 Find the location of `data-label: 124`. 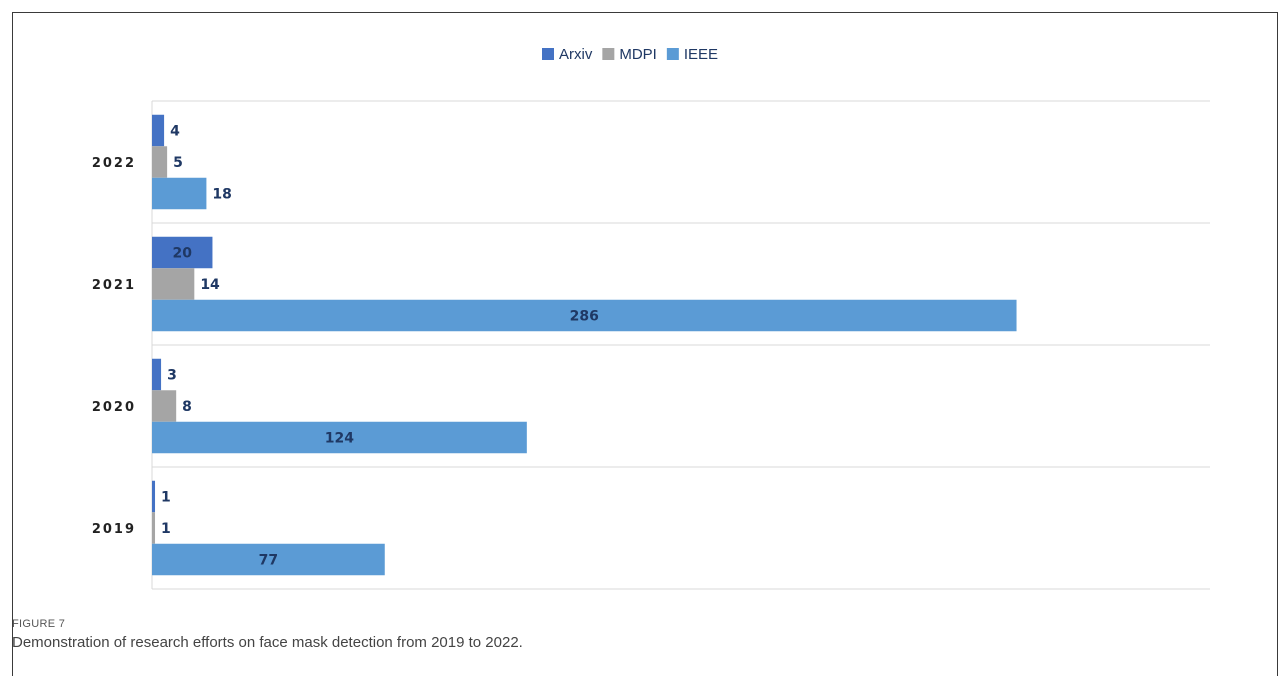

data-label: 124 is located at coordinates (339, 439).